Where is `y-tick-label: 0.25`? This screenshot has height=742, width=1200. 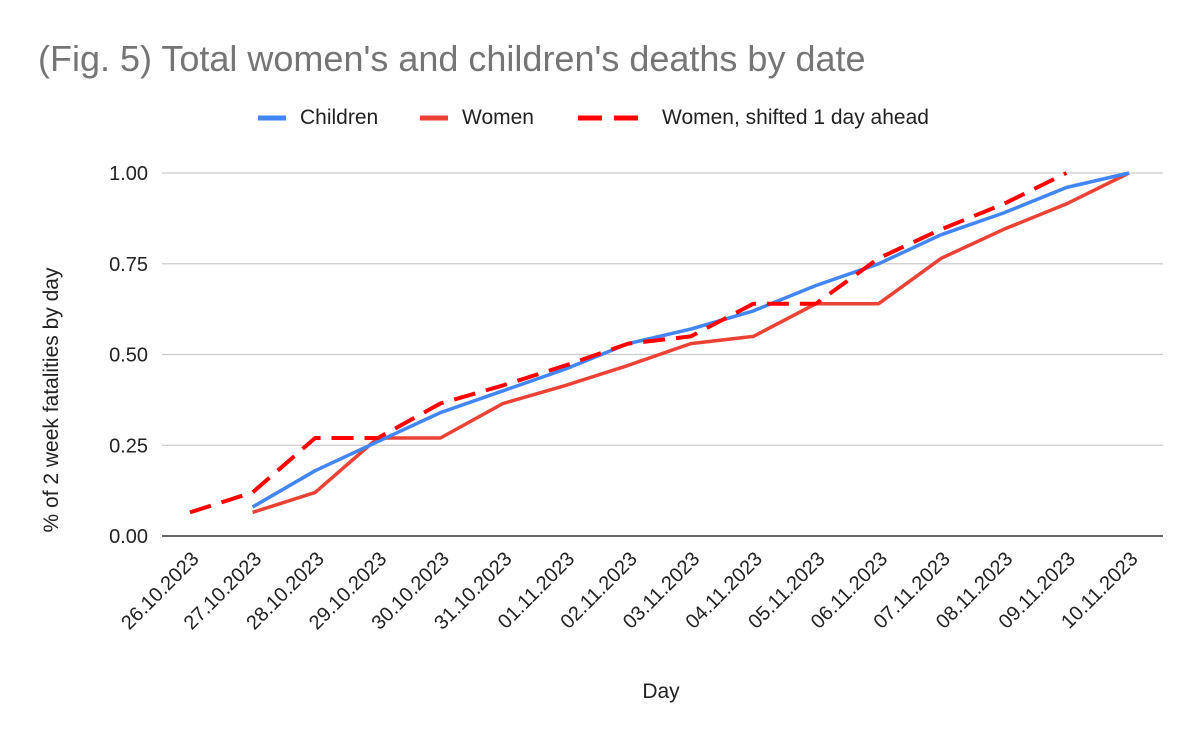 y-tick-label: 0.25 is located at coordinates (128, 446).